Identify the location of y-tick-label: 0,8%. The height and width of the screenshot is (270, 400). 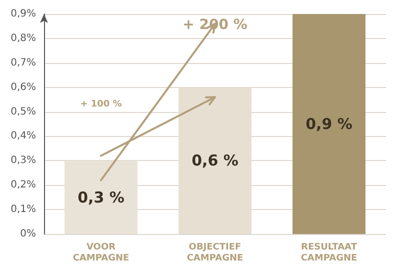
(23, 38).